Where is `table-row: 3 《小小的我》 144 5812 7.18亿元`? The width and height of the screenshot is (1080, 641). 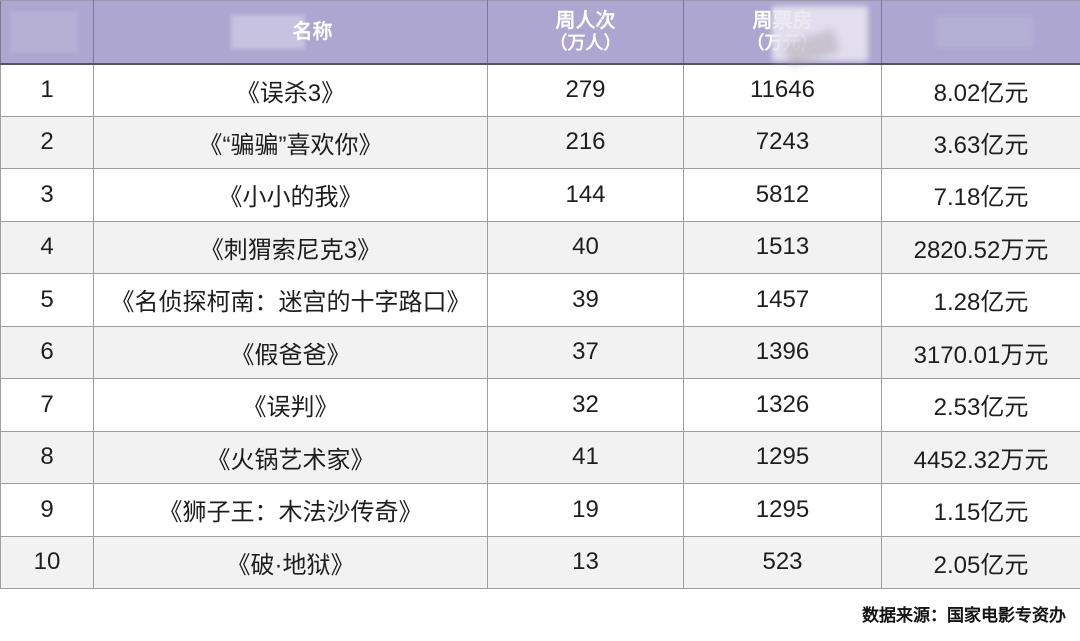 table-row: 3 《小小的我》 144 5812 7.18亿元 is located at coordinates (540, 195).